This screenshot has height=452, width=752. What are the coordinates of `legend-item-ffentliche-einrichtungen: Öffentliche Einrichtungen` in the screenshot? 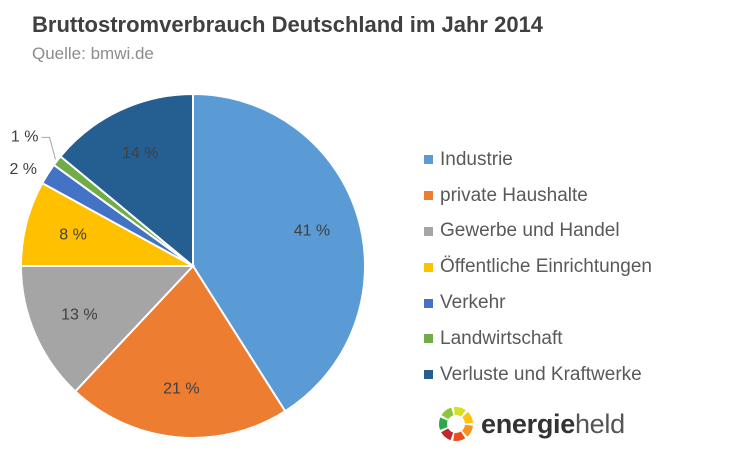 It's located at (538, 267).